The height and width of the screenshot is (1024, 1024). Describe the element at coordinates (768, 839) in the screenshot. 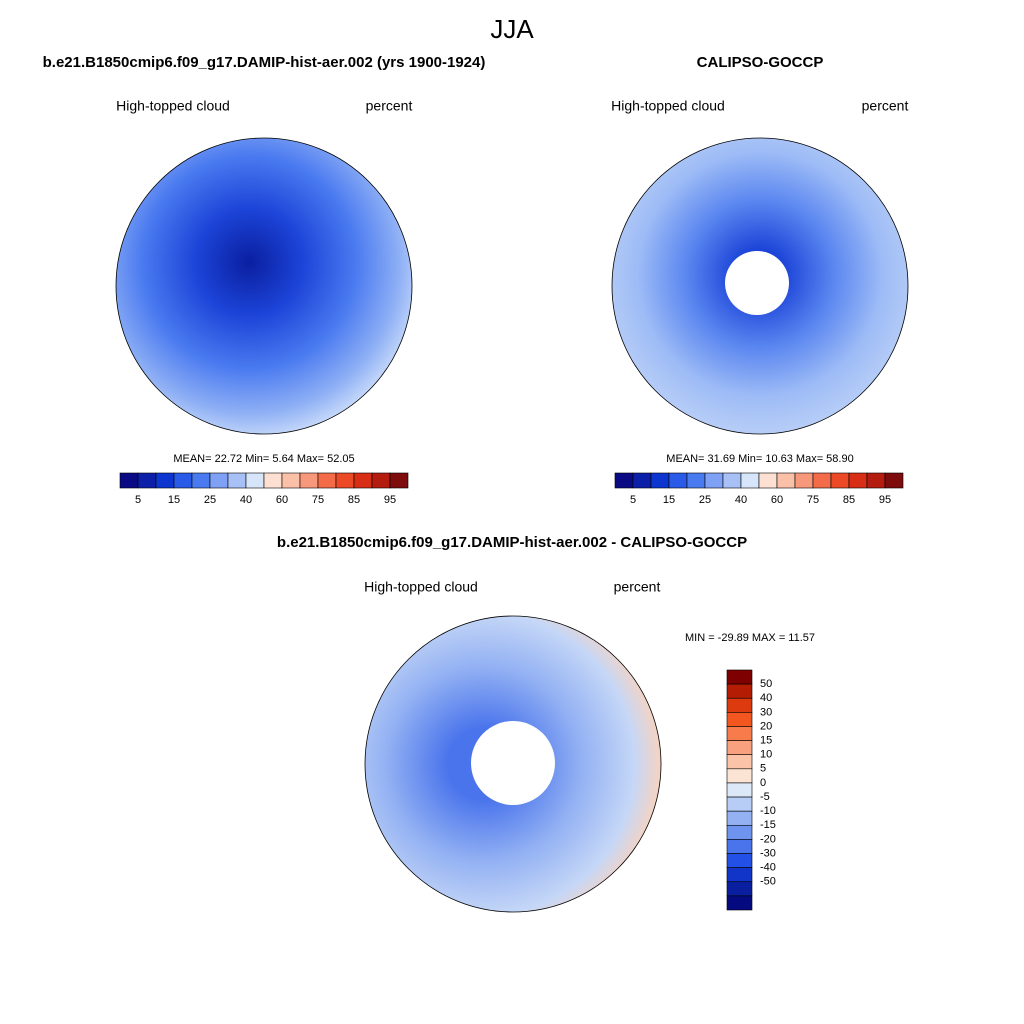

I see `colorbar-label: -20` at that location.